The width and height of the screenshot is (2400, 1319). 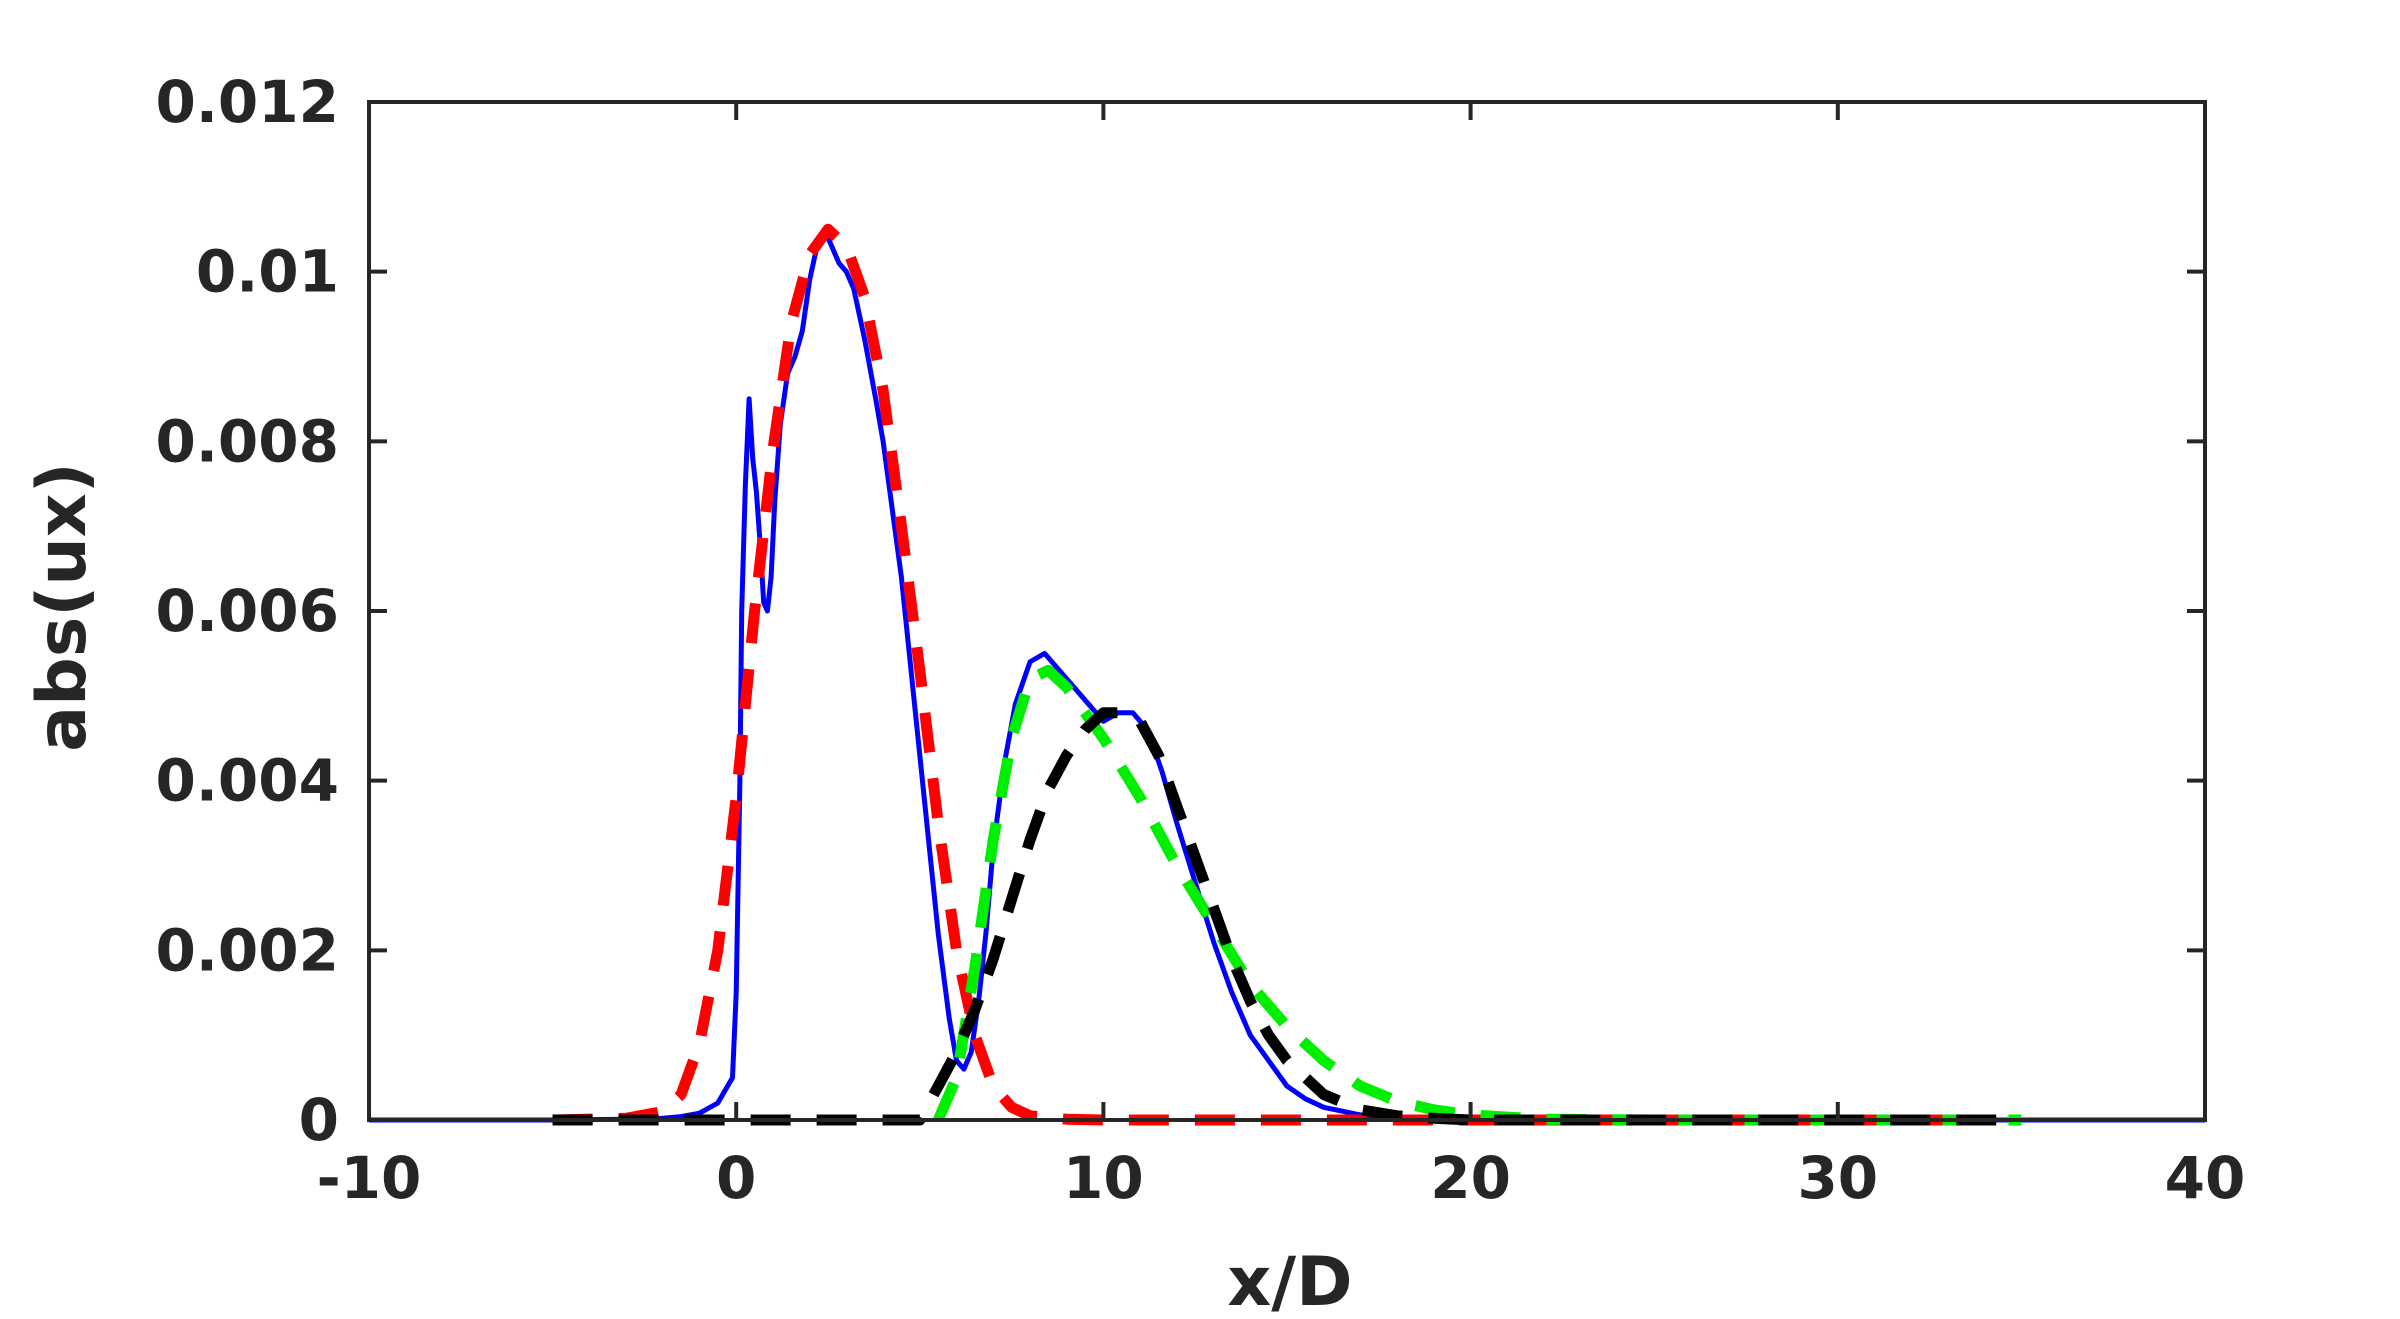 What do you see at coordinates (1837, 1178) in the screenshot?
I see `x-tick-label: 30` at bounding box center [1837, 1178].